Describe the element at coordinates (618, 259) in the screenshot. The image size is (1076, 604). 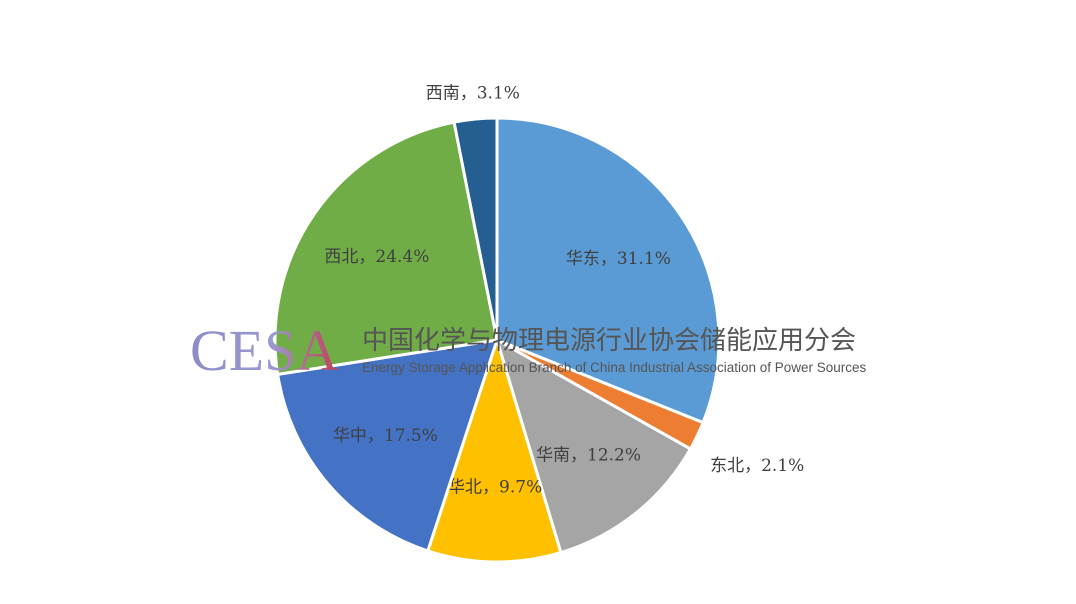
I see `data-label: 华东，31.1%` at that location.